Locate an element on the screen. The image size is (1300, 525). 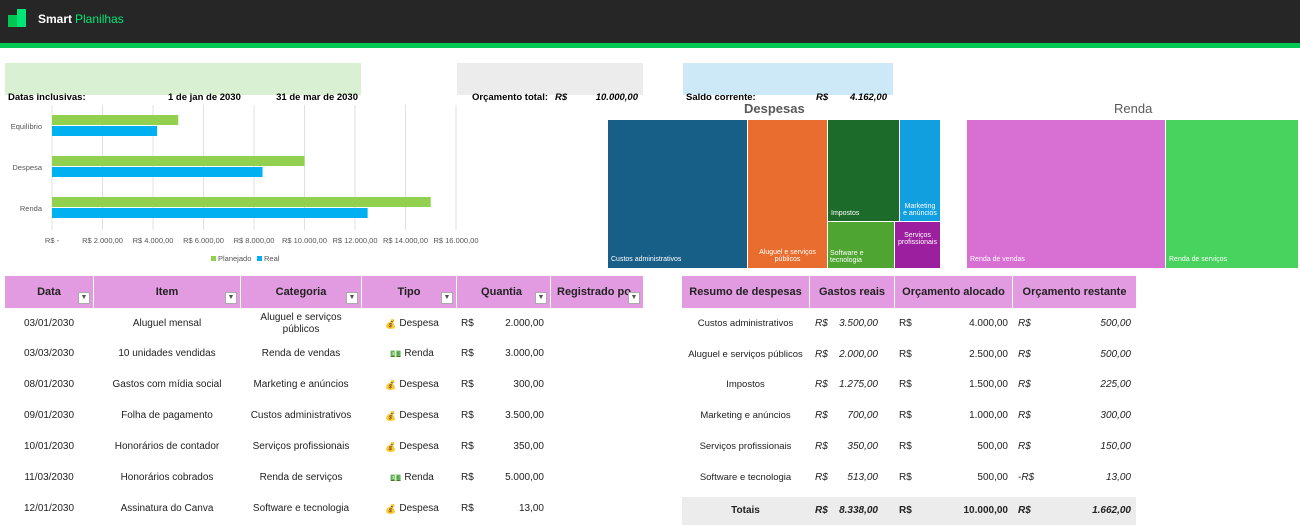
dates-label: Datas inclusivas: is located at coordinates (47, 97).